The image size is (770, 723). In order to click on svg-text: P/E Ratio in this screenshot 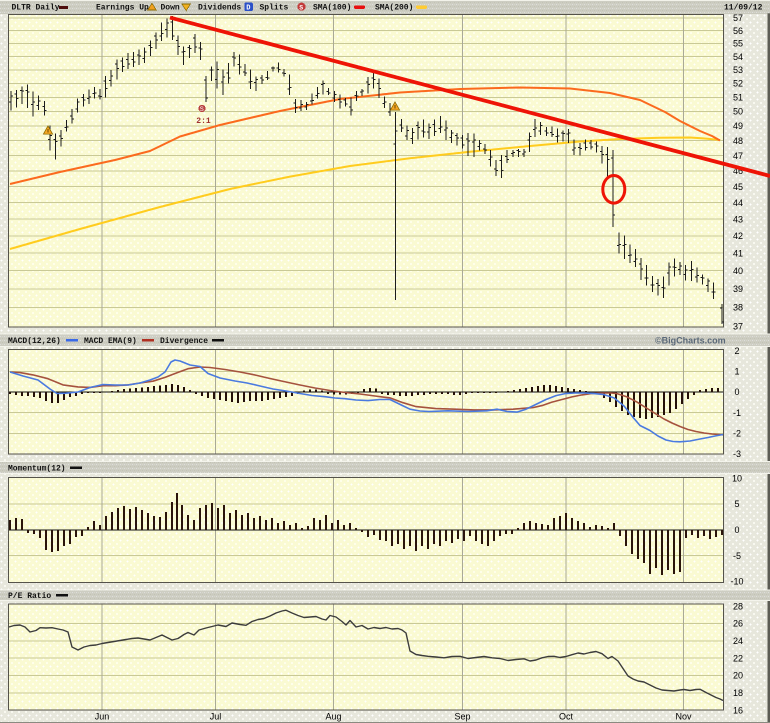, I will do `click(29, 596)`.